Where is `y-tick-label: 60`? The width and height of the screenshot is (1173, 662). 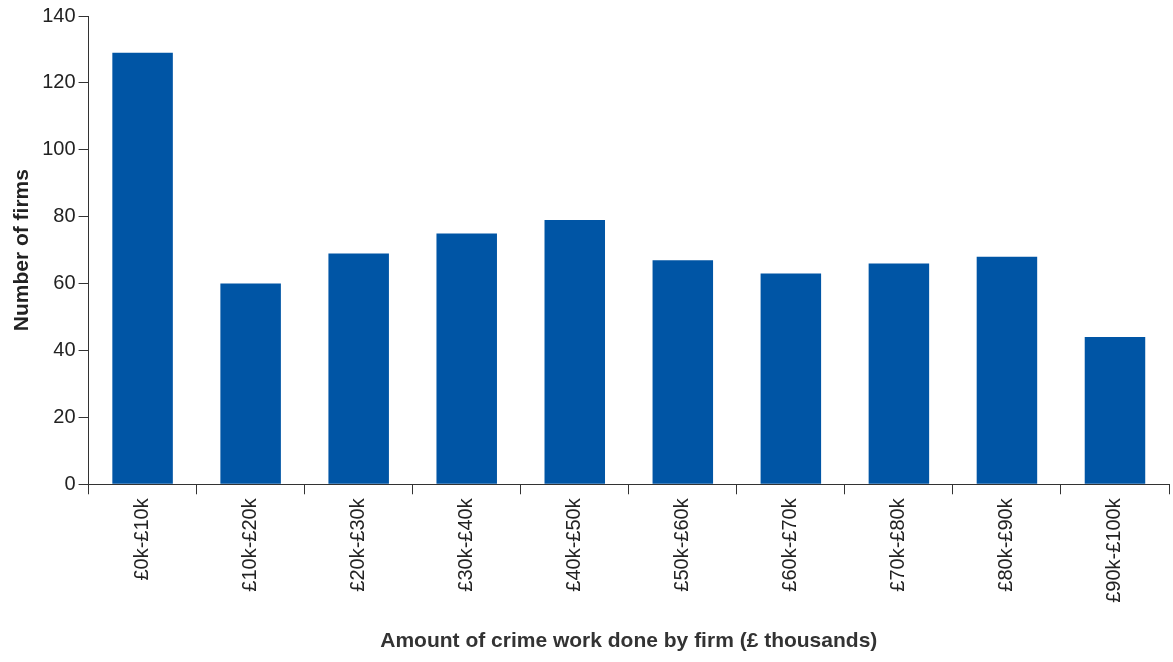 y-tick-label: 60 is located at coordinates (64, 282).